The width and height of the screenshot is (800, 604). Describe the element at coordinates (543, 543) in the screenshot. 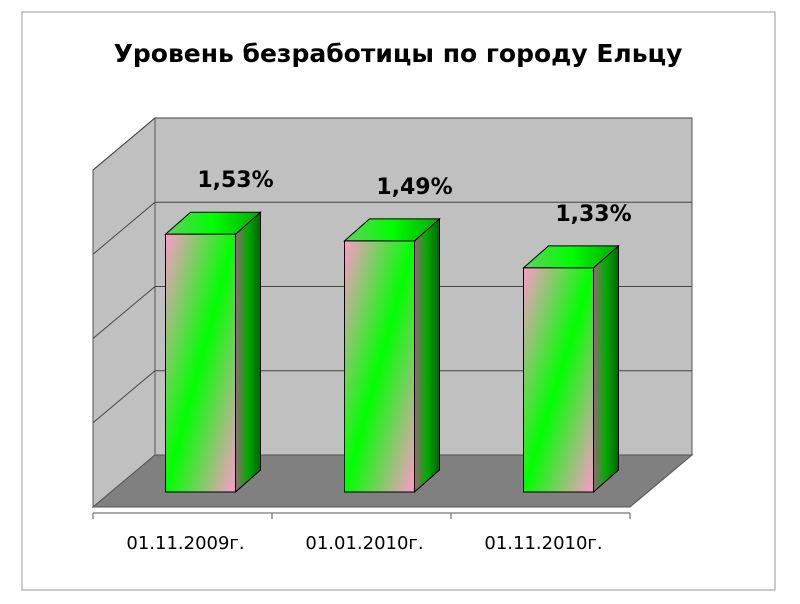

I see `x-tick-label: 01.11.2010г.` at that location.